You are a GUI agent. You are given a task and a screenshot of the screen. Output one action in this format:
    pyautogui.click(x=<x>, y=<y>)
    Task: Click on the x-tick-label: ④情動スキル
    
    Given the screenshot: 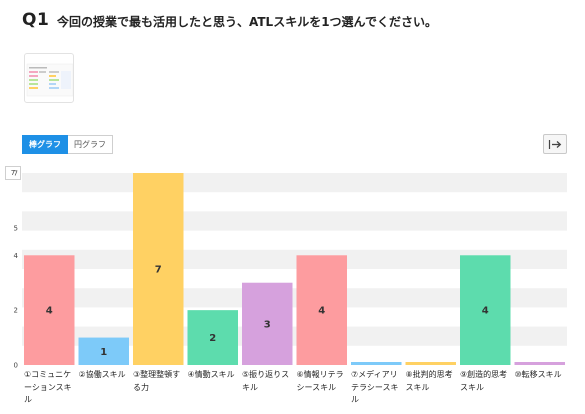 What is the action you would take?
    pyautogui.click(x=211, y=374)
    